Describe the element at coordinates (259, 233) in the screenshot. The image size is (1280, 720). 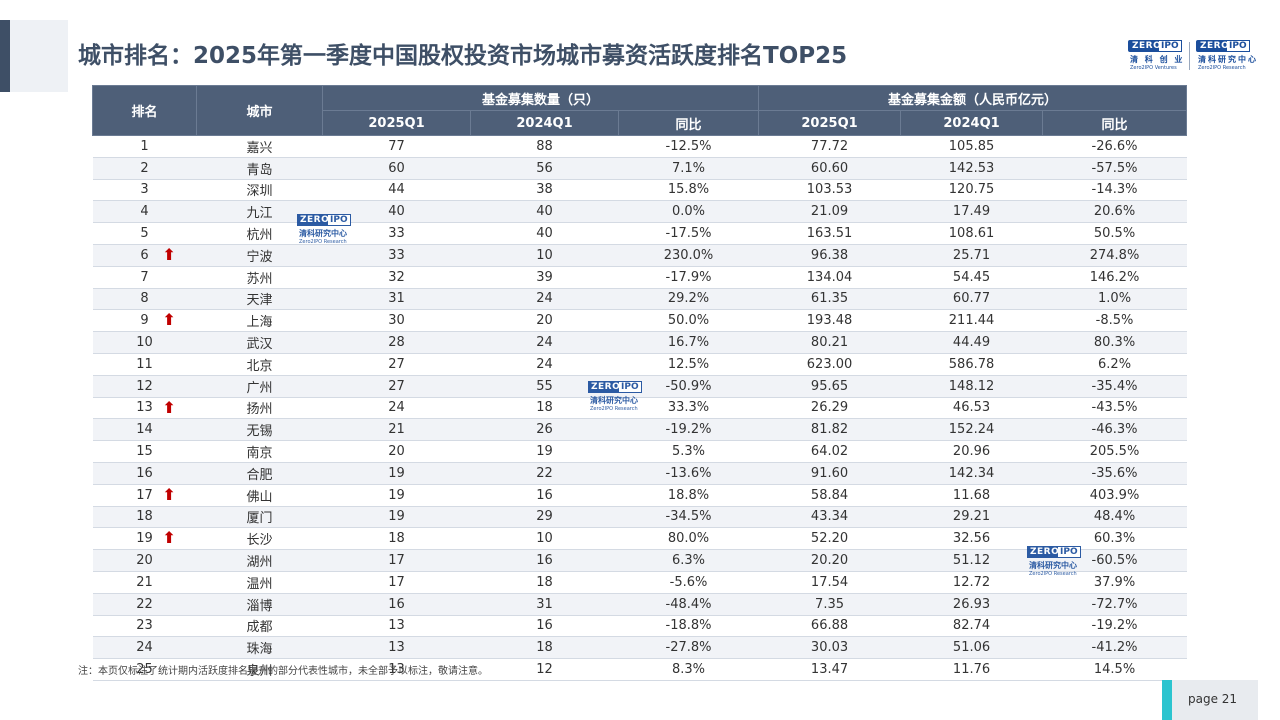
I see `city-cell: 杭州` at that location.